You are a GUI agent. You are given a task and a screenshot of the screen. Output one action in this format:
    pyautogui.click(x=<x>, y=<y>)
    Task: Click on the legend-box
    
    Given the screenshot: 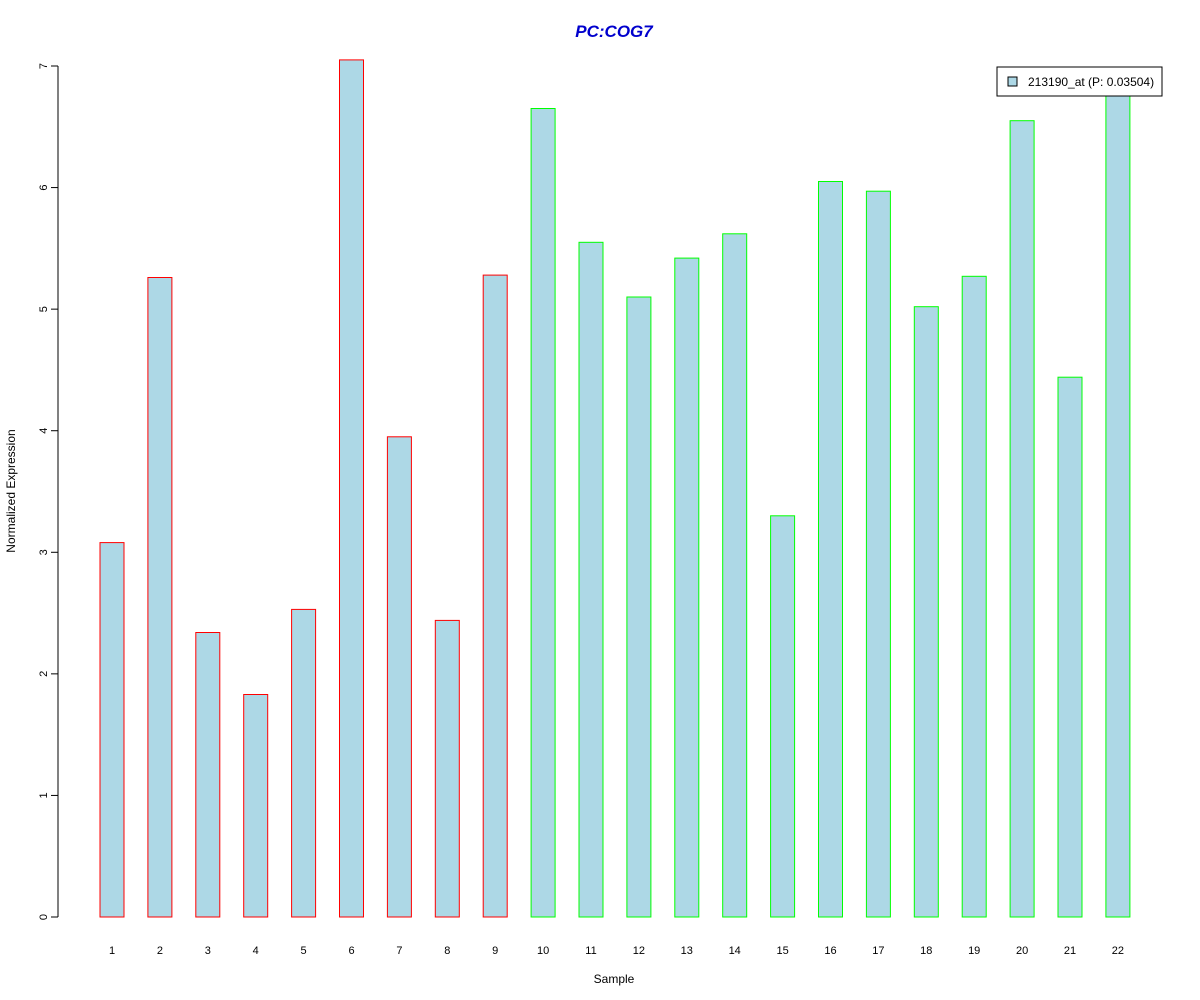 What is the action you would take?
    pyautogui.click(x=1079, y=81)
    